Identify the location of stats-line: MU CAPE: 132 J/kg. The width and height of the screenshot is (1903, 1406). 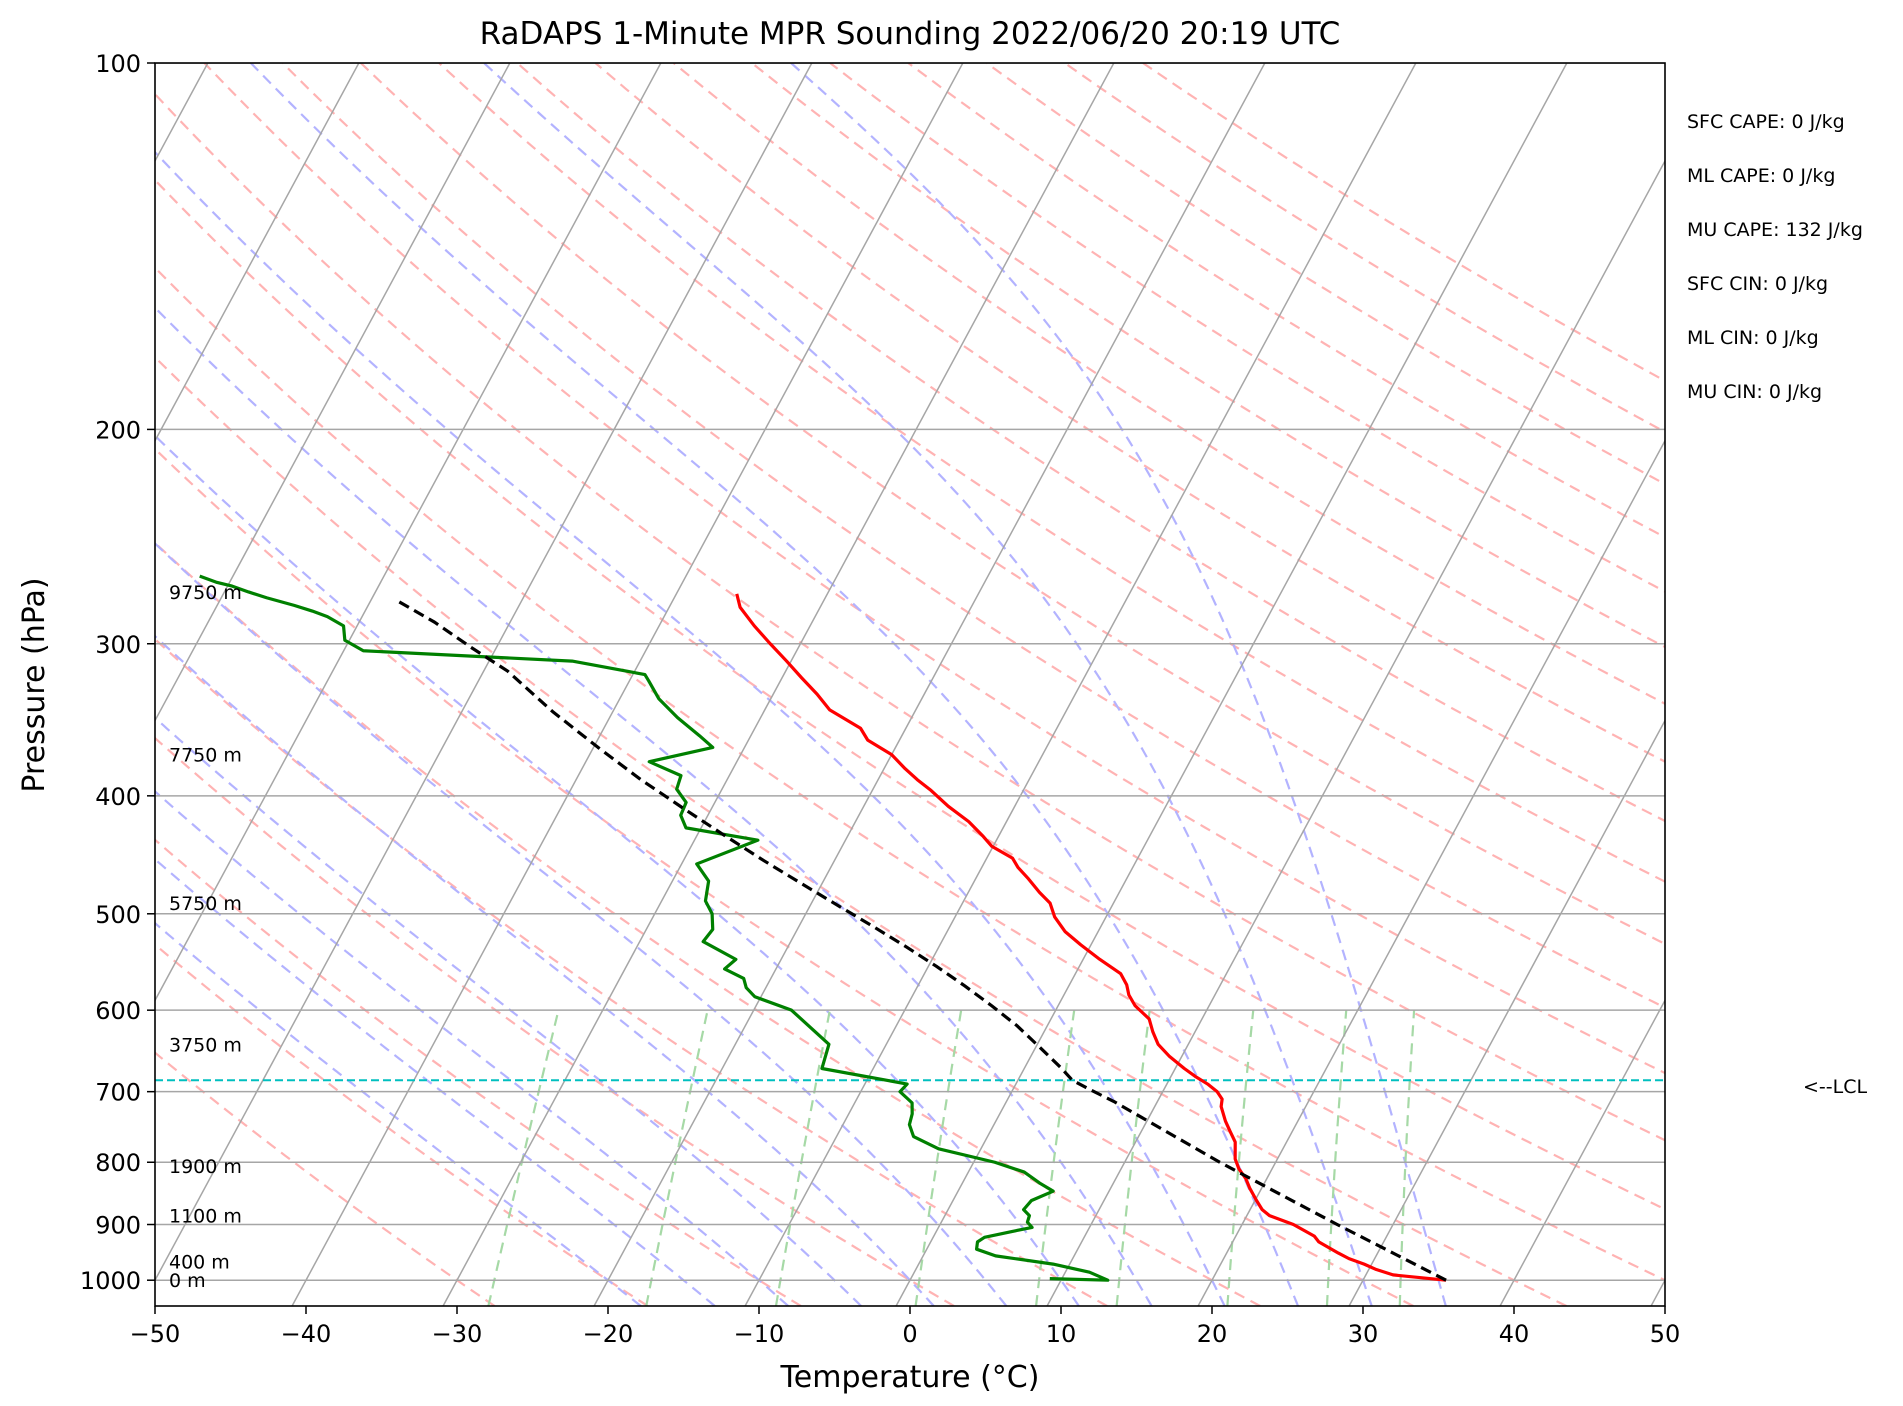
(1775, 230).